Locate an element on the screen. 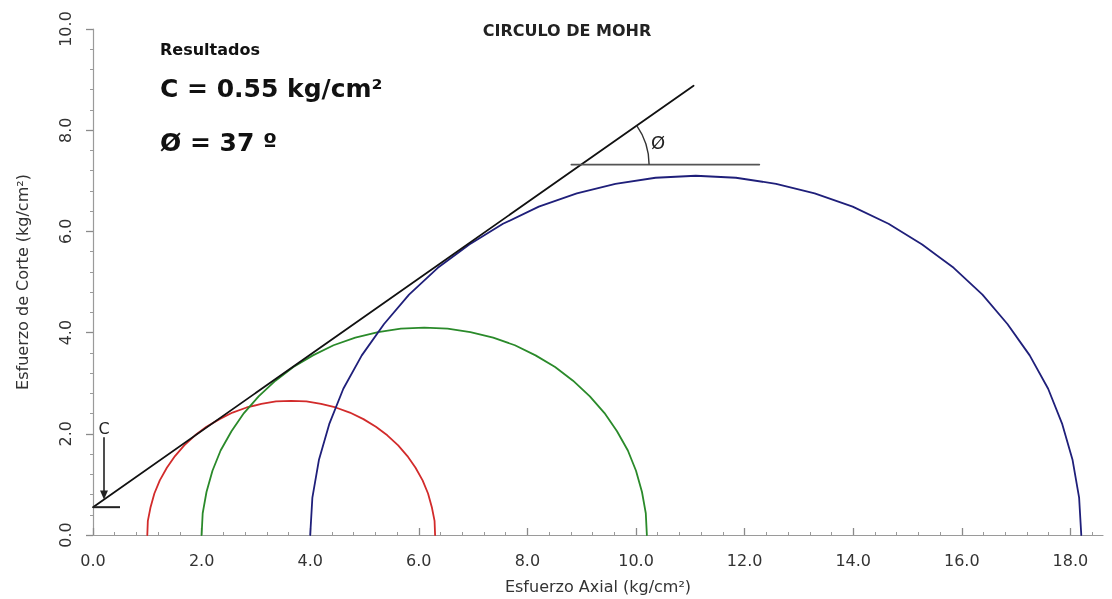 This screenshot has width=1112, height=599. annotation: Ø is located at coordinates (658, 143).